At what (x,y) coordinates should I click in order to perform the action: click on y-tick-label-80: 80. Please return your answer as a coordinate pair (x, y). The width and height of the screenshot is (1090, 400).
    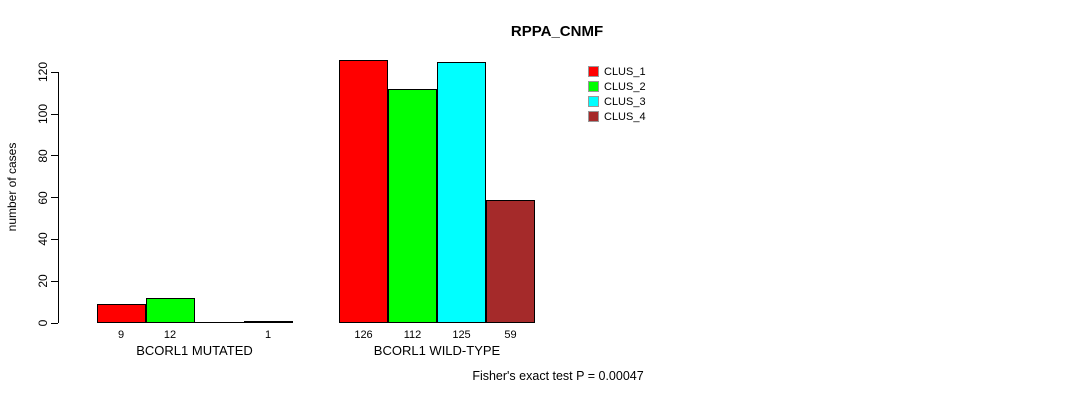
    Looking at the image, I should click on (43, 156).